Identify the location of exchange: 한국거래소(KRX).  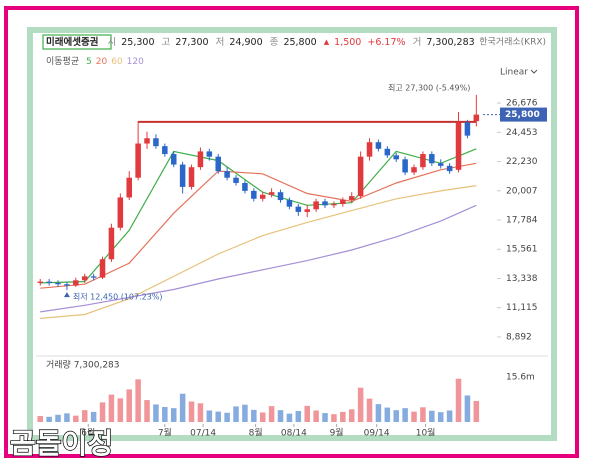
(512, 42).